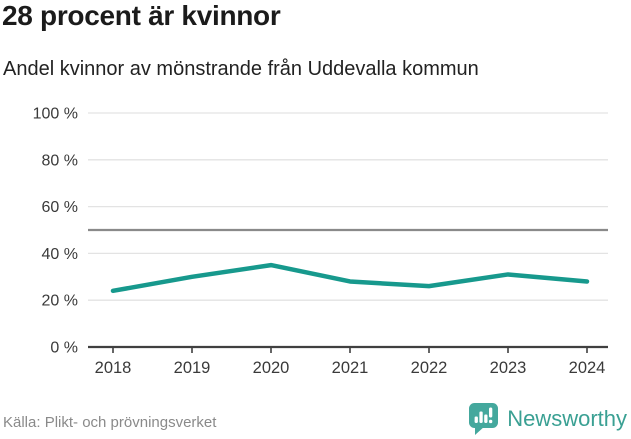 This screenshot has height=439, width=631. Describe the element at coordinates (64, 348) in the screenshot. I see `y-tick-label-0: 0 %` at that location.